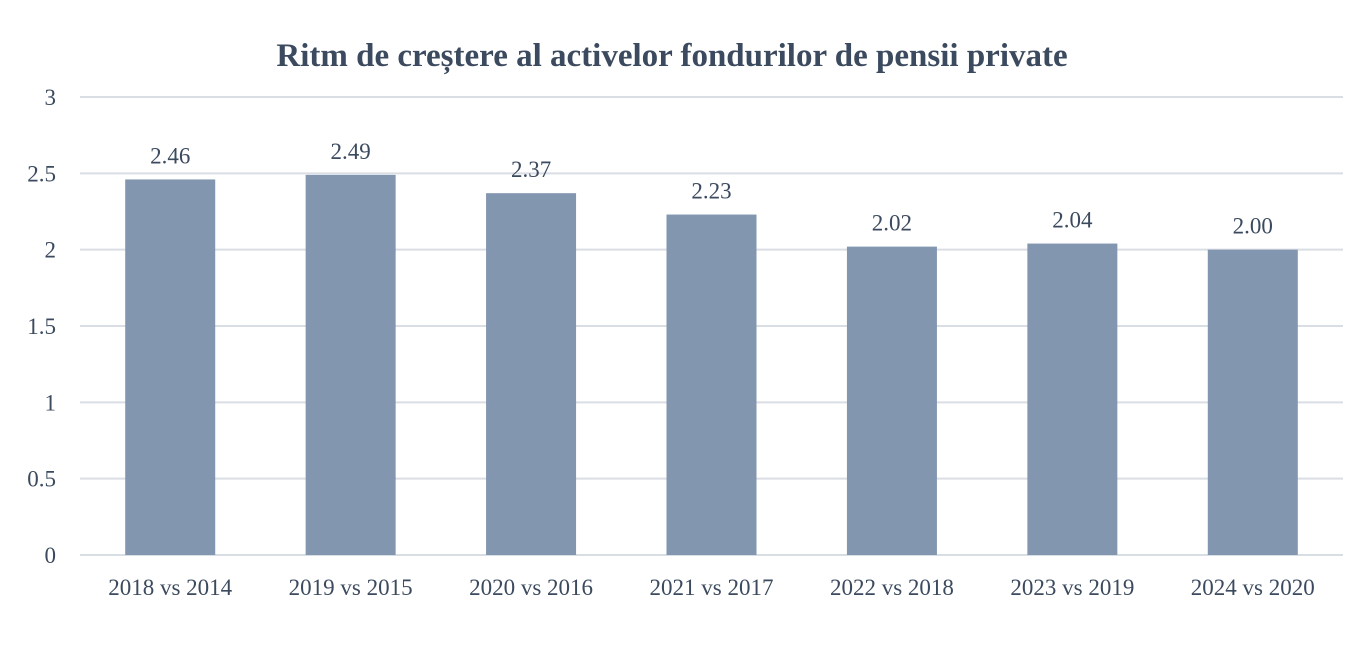 Image resolution: width=1358 pixels, height=670 pixels. Describe the element at coordinates (1253, 587) in the screenshot. I see `x-tick-label: 2024 vs 2020` at that location.